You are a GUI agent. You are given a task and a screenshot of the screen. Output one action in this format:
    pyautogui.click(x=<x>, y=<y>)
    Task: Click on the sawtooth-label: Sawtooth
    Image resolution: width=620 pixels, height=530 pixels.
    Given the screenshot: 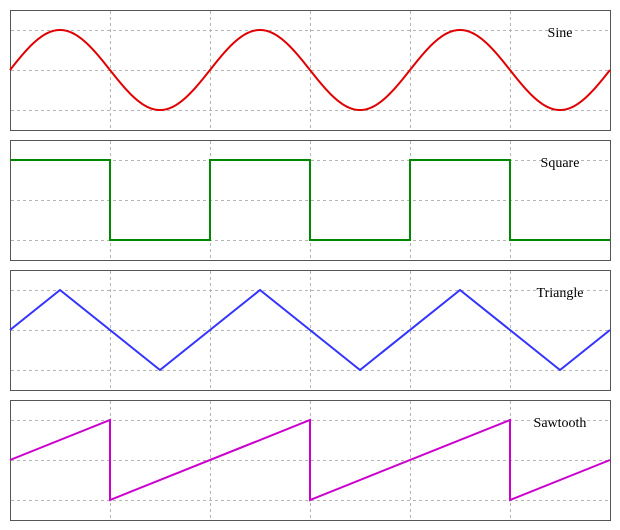 What is the action you would take?
    pyautogui.click(x=560, y=423)
    